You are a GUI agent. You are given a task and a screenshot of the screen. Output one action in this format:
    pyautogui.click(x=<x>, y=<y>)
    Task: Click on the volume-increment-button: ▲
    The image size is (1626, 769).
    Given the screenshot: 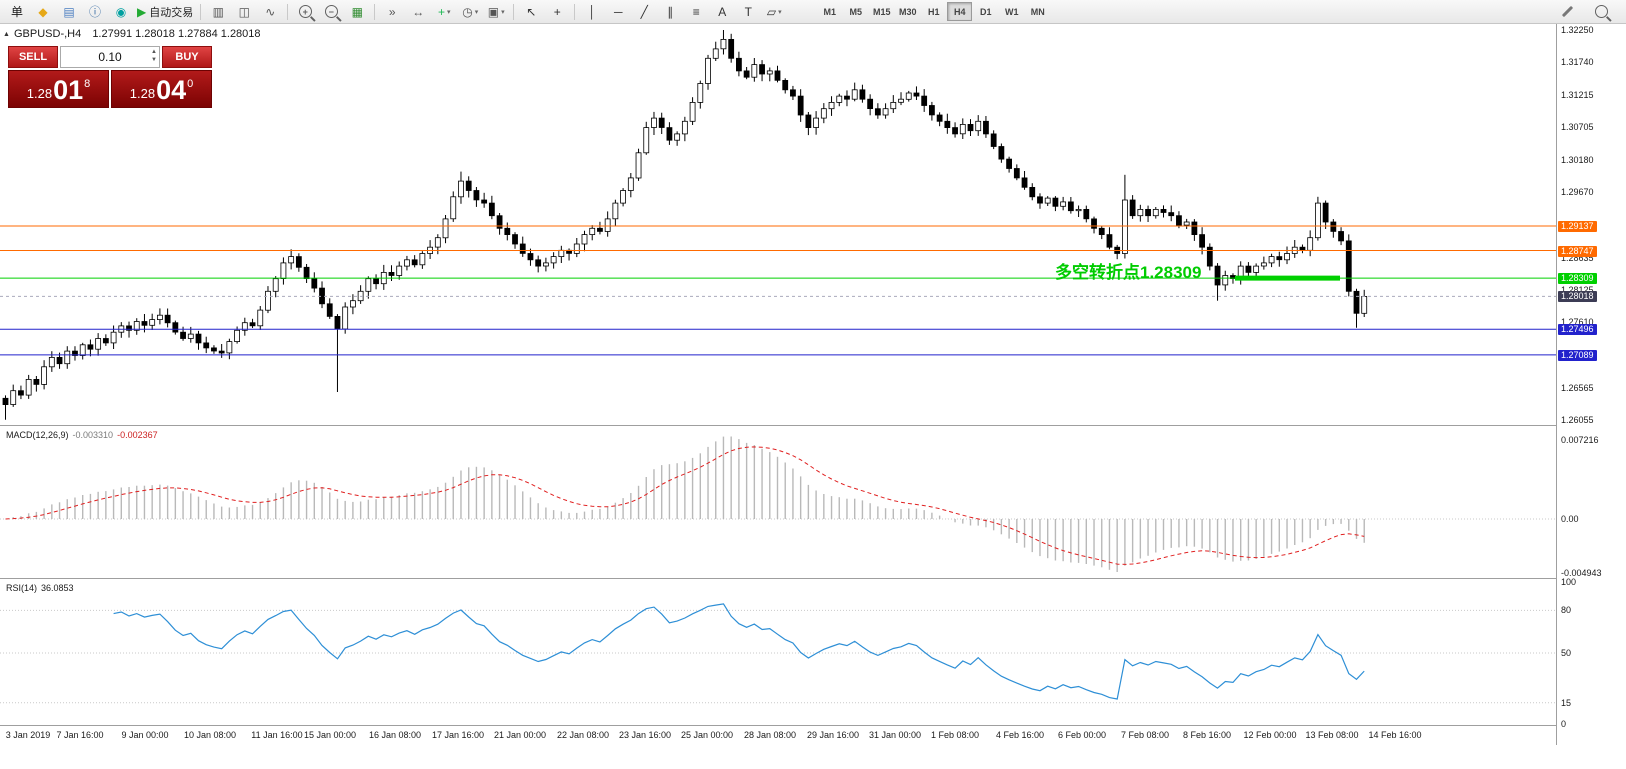 What is the action you would take?
    pyautogui.click(x=154, y=52)
    